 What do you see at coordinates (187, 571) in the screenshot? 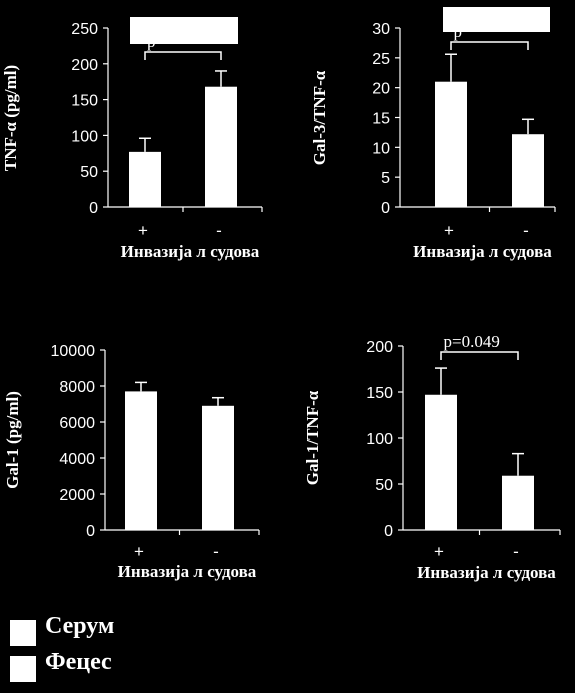
I see `chart3-x-label: Инвазија л судова` at bounding box center [187, 571].